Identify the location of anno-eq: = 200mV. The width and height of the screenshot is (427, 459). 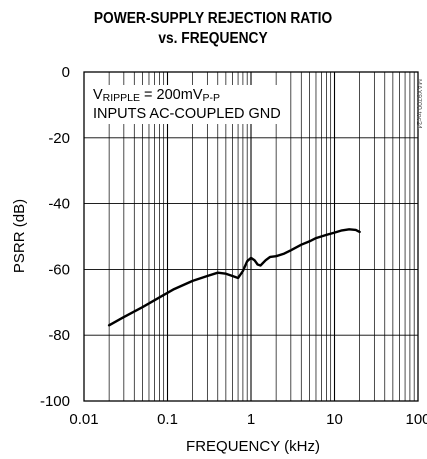
(171, 95).